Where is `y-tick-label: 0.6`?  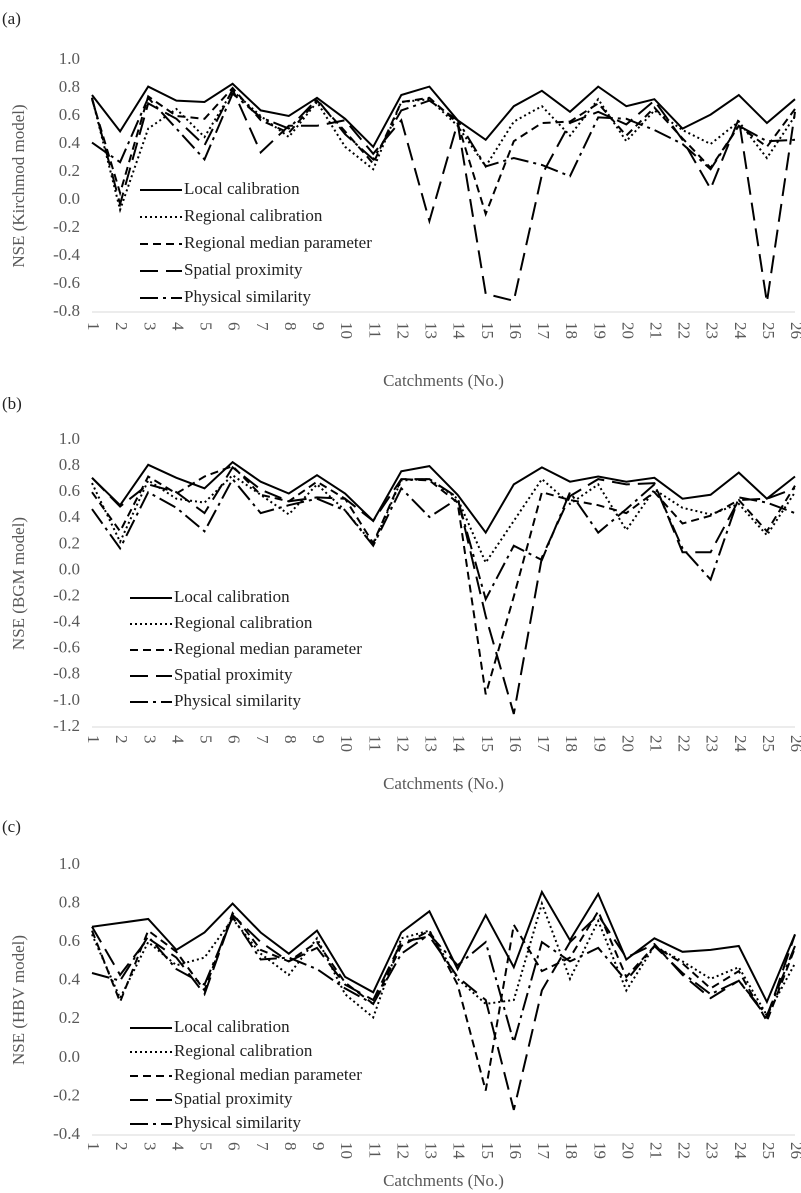
y-tick-label: 0.6 is located at coordinates (69, 114).